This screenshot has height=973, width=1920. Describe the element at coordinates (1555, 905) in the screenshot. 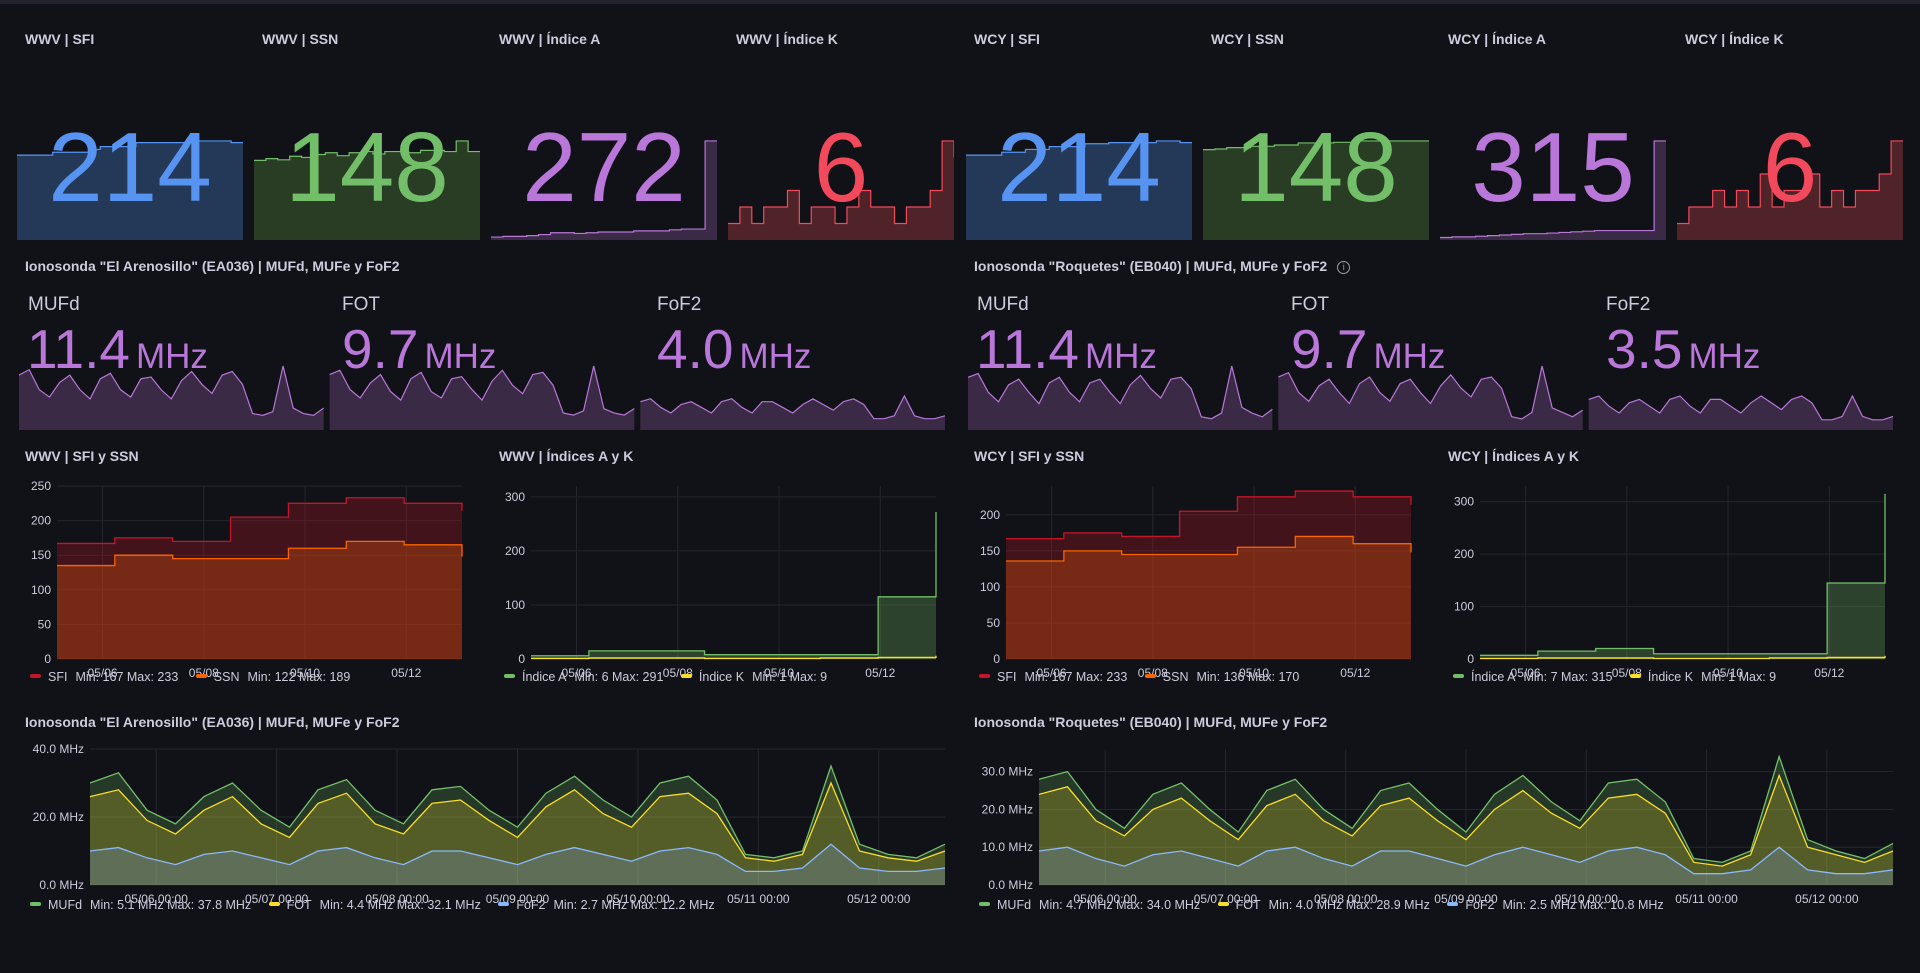

I see `legend-item-fof2: FoF2 Min: 2.5 MHz Max: 10.8 MHz` at that location.